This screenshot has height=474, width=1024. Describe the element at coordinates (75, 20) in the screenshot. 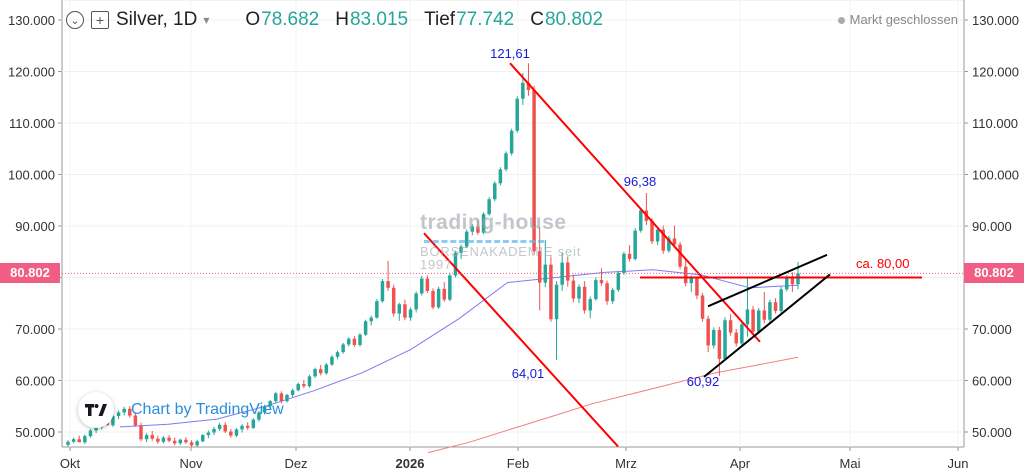

I see `collapse-icon: ⌄` at that location.